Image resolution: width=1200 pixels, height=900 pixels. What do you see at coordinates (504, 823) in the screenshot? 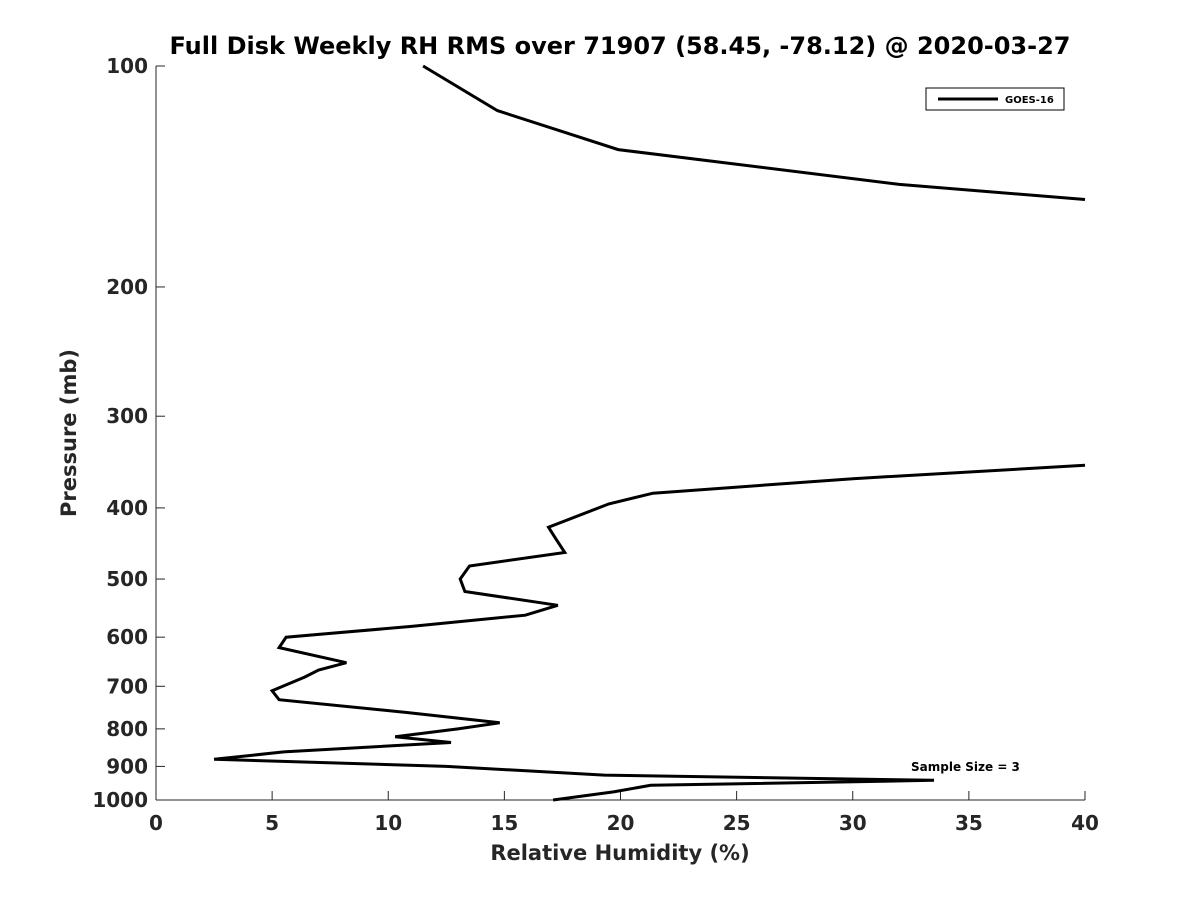
I see `x-tick-label: 15` at bounding box center [504, 823].